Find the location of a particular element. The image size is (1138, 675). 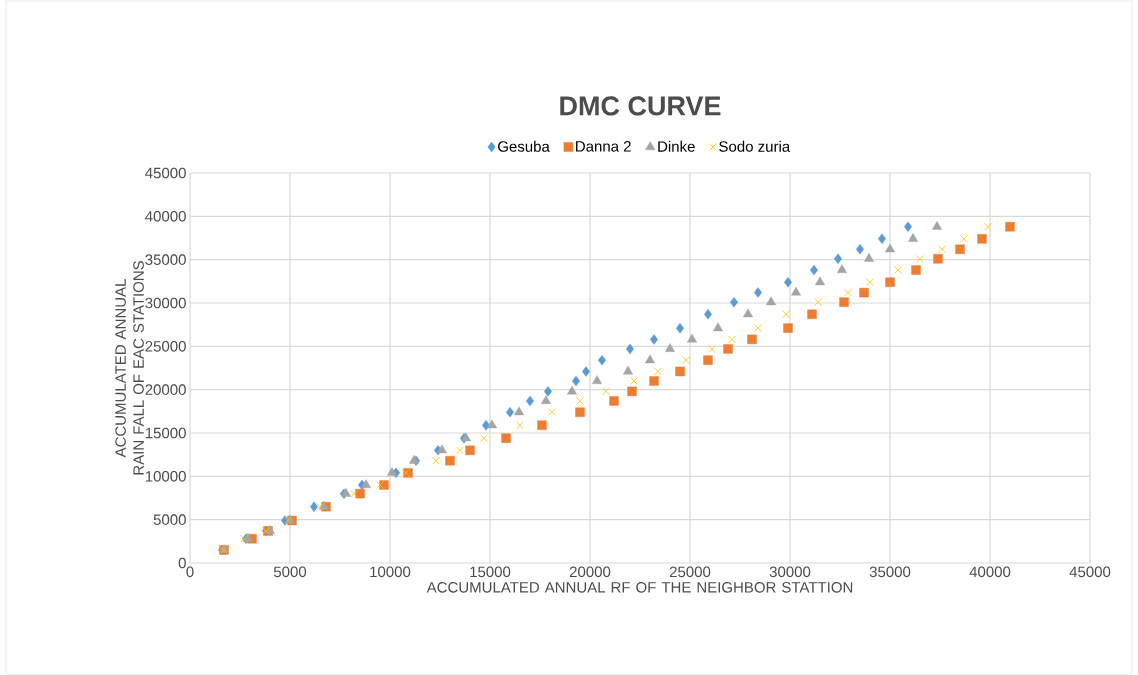

x-tick-label: 35000 is located at coordinates (890, 572).